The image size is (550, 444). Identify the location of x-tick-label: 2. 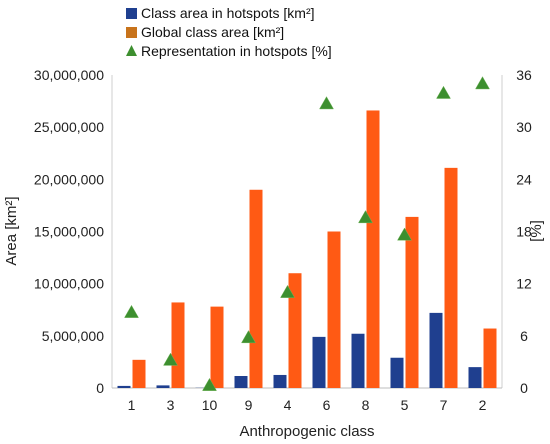
(483, 405).